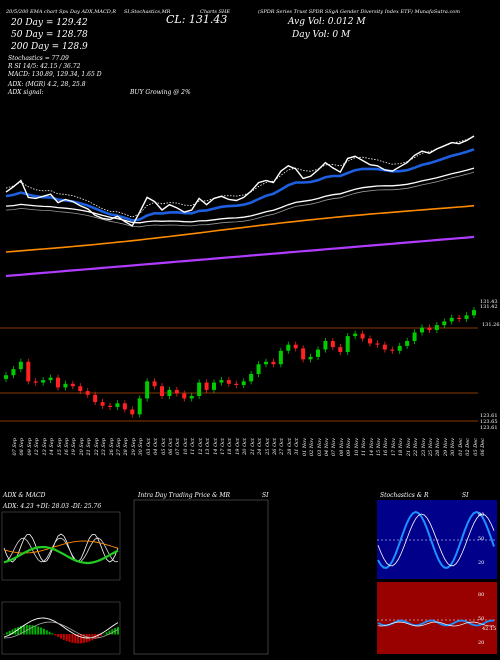  What do you see at coordinates (481, 619) in the screenshot?
I see `rsi-scale-50: 50` at bounding box center [481, 619].